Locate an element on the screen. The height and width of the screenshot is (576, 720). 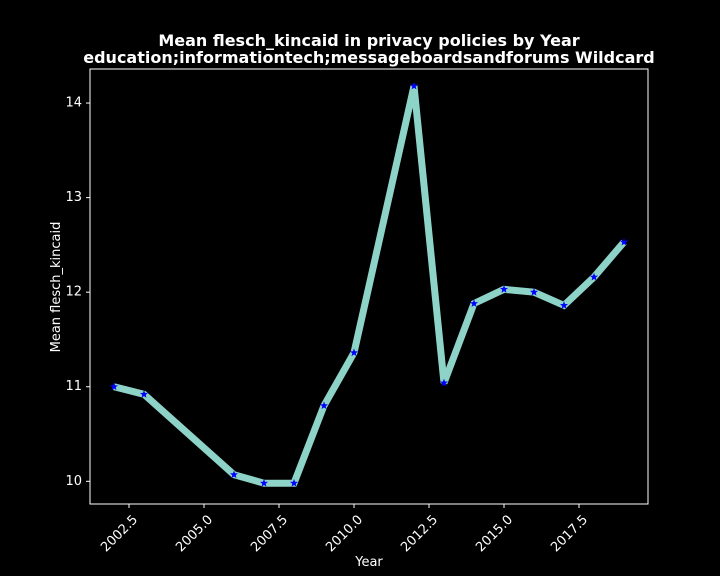
x-tick-label: 2007.5 is located at coordinates (269, 533).